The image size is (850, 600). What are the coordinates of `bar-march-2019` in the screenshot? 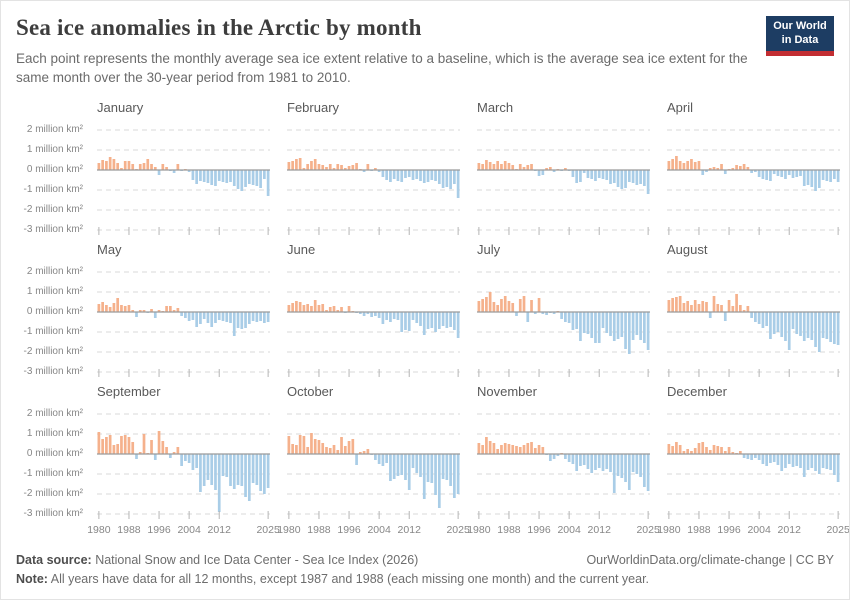 It's located at (625, 179).